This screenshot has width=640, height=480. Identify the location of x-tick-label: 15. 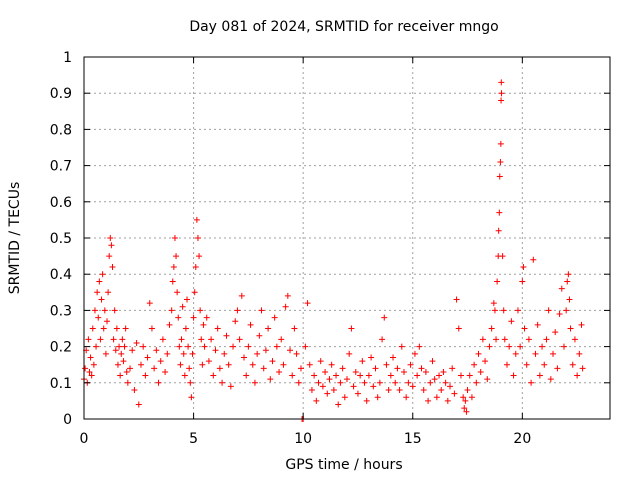
(413, 439).